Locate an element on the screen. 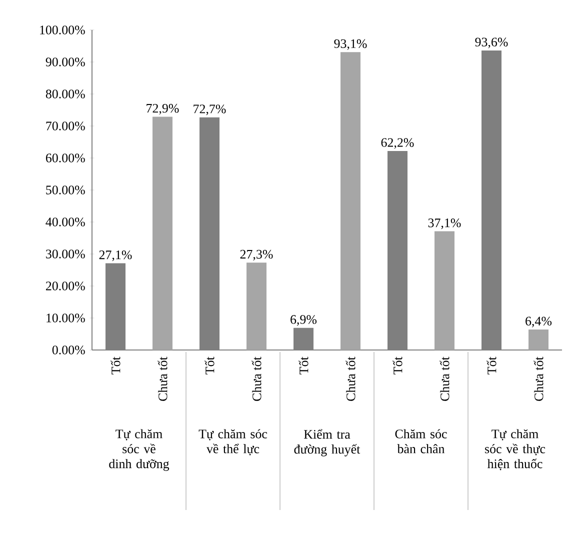 Image resolution: width=574 pixels, height=556 pixels. y-tick-label: 70.00% is located at coordinates (65, 126).